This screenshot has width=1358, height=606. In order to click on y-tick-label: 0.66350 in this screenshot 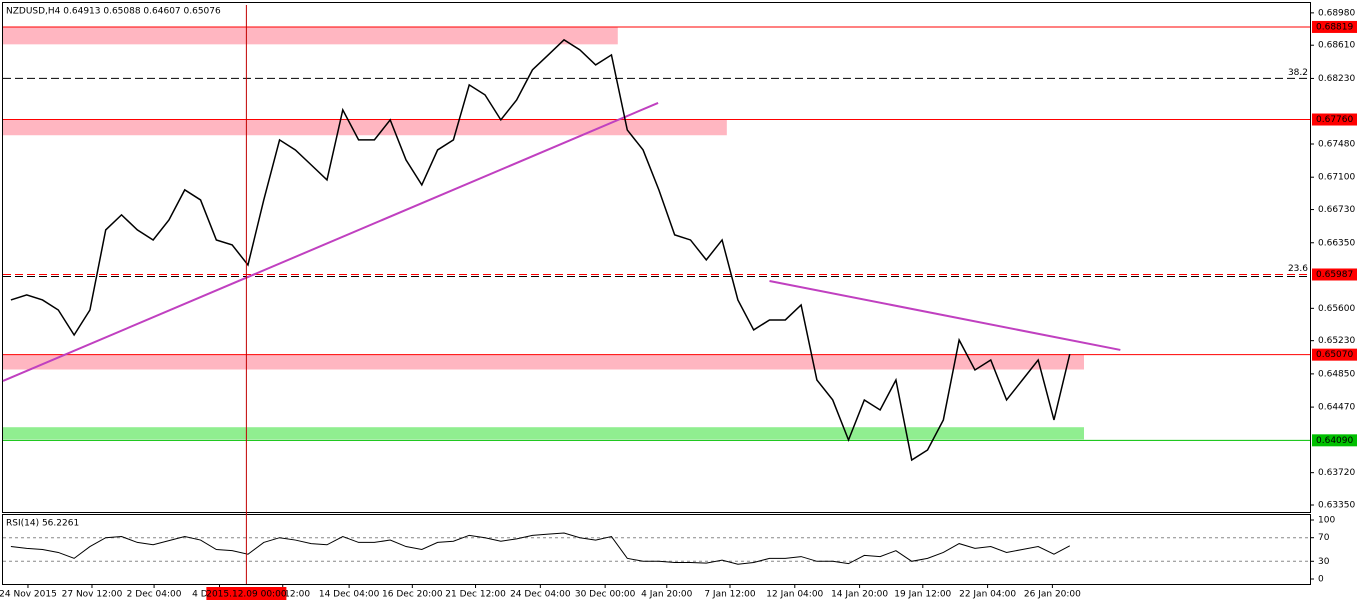, I will do `click(1336, 243)`.